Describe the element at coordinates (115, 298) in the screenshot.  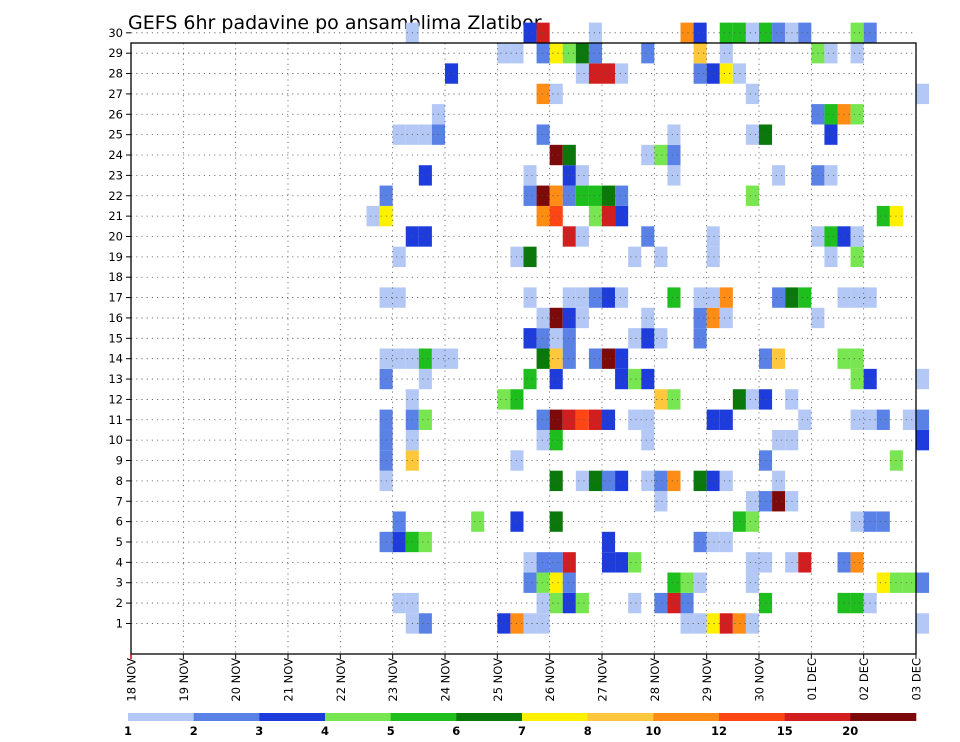
I see `y-tick-label: 17` at that location.